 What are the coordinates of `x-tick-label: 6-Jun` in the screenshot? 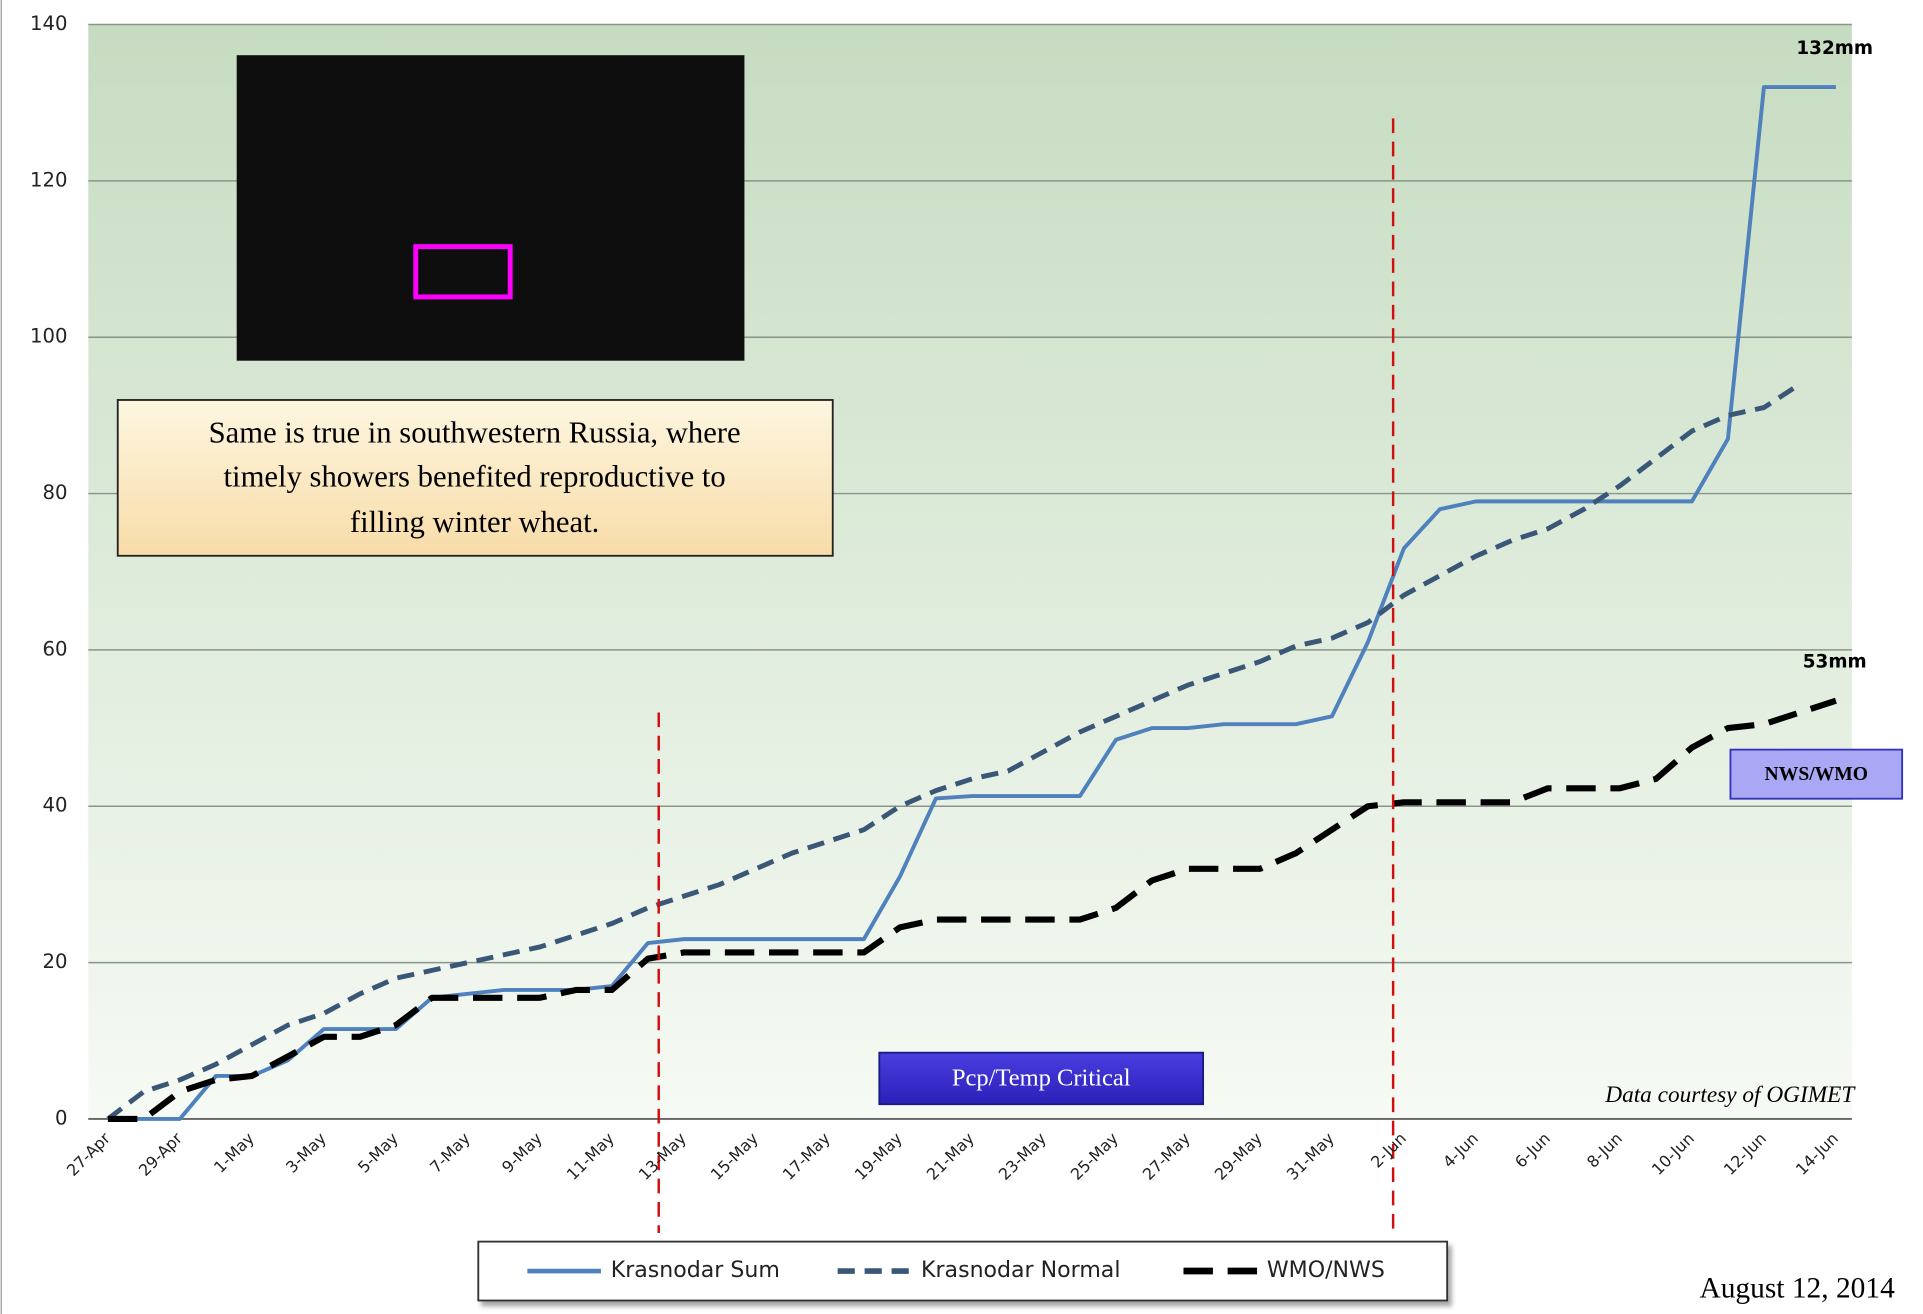 It's located at (1532, 1150).